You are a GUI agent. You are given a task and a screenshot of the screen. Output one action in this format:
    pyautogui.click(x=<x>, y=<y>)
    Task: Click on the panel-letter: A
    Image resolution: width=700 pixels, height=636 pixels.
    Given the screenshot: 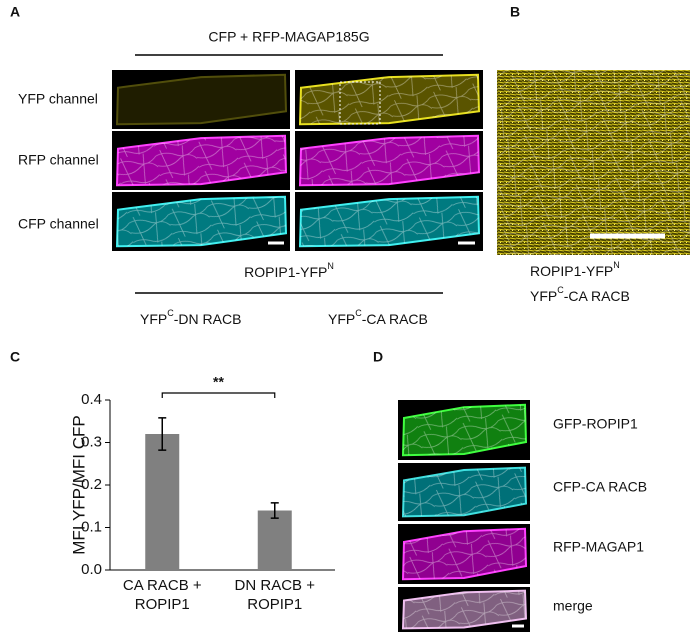 What is the action you would take?
    pyautogui.click(x=15, y=12)
    